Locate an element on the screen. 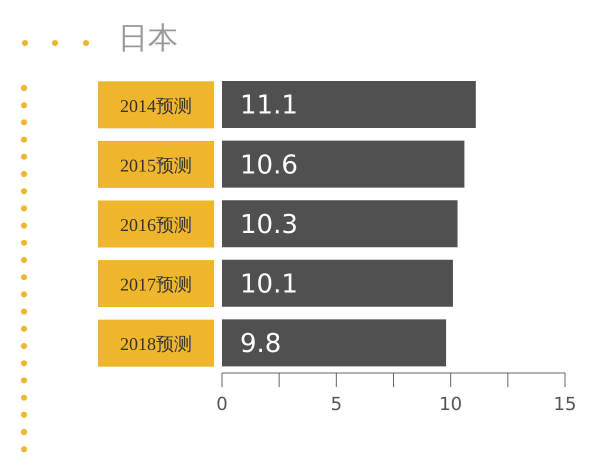  data-label: 10.6 is located at coordinates (269, 165).